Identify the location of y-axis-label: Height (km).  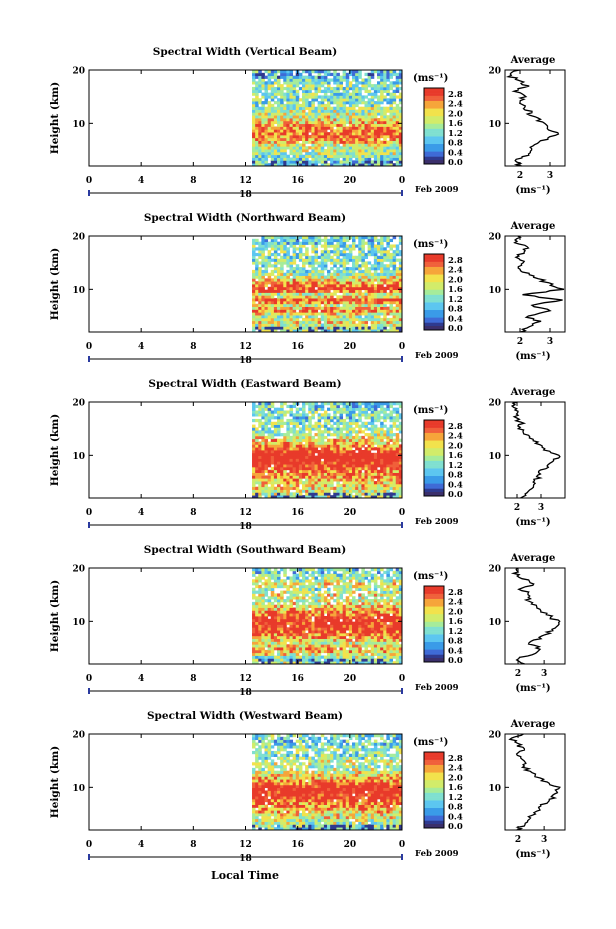
(55, 450).